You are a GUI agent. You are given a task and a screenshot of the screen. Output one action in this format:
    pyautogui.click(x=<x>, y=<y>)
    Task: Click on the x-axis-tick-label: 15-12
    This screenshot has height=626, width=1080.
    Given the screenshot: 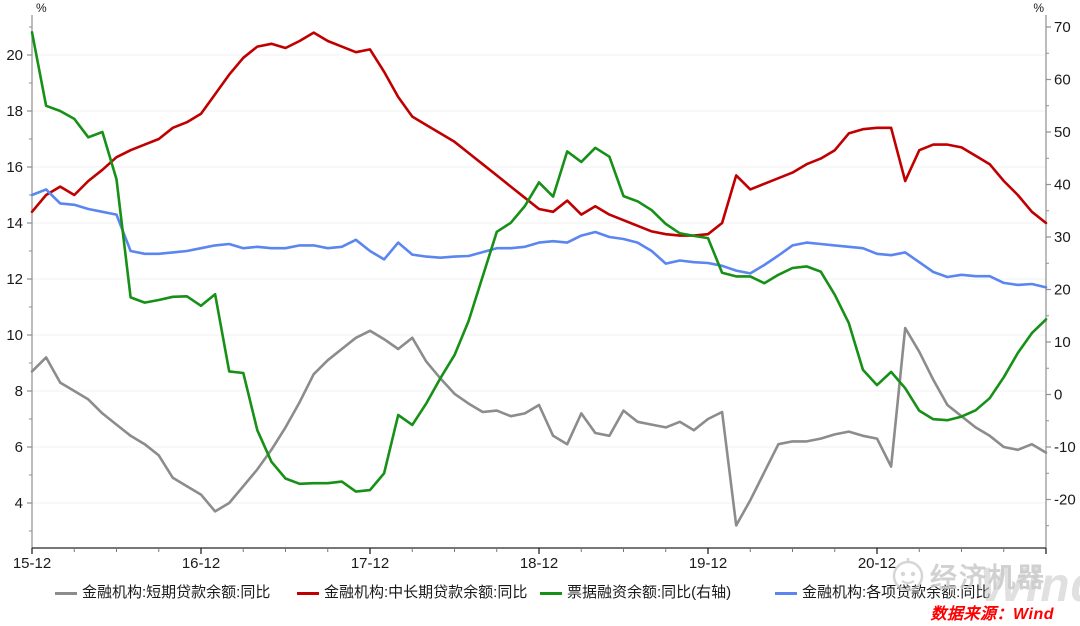 What is the action you would take?
    pyautogui.click(x=32, y=563)
    